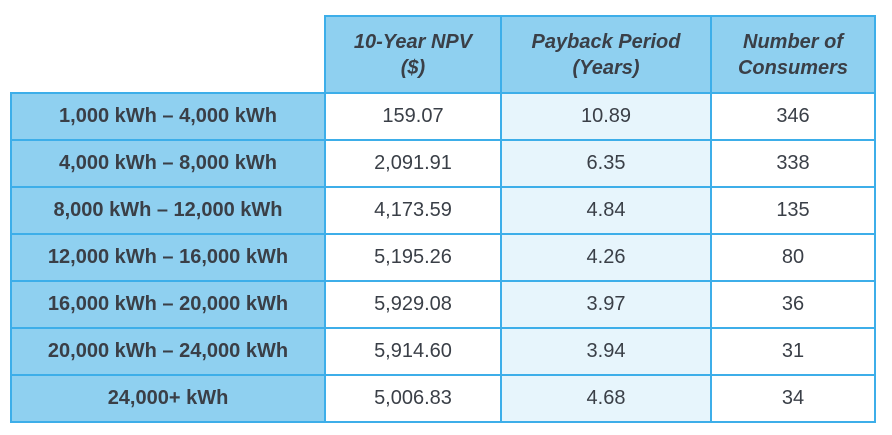 The height and width of the screenshot is (435, 892). What do you see at coordinates (793, 351) in the screenshot?
I see `consumers-cell: 31` at bounding box center [793, 351].